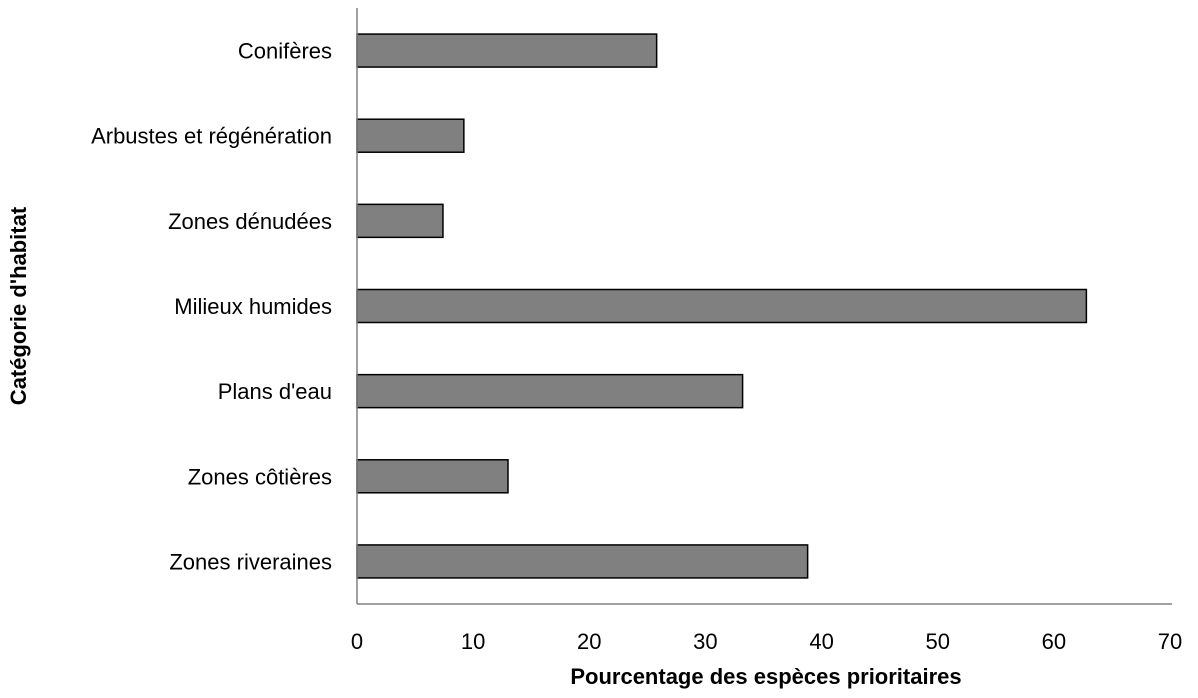  I want to click on x-tick-label: 10, so click(473, 641).